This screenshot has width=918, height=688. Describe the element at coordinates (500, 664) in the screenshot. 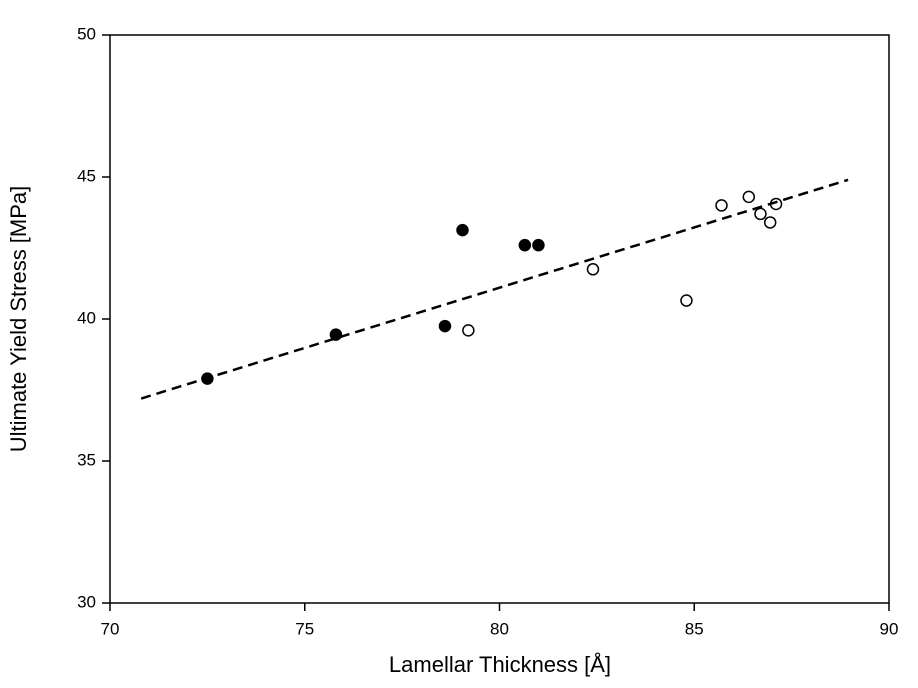

I see `x-axis-label: Lamellar Thickness [Å]` at that location.